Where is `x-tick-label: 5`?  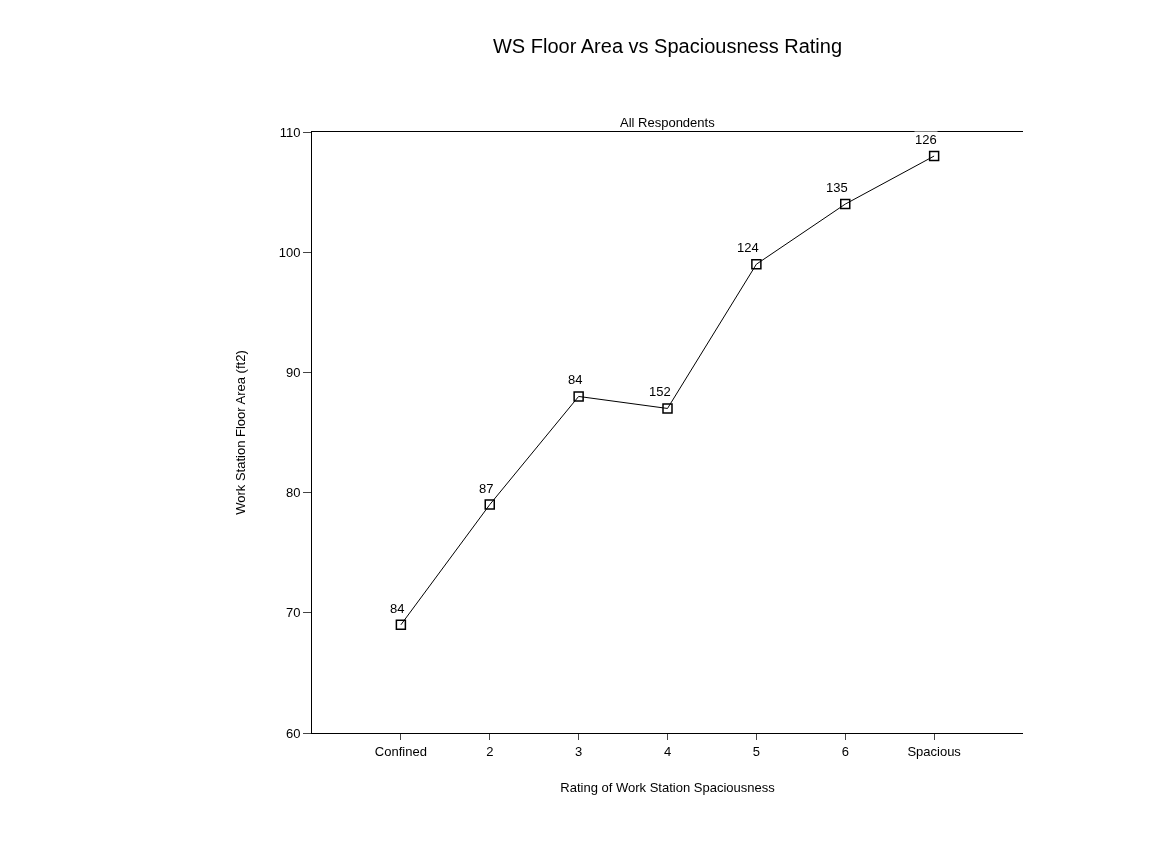
x-tick-label: 5 is located at coordinates (756, 751).